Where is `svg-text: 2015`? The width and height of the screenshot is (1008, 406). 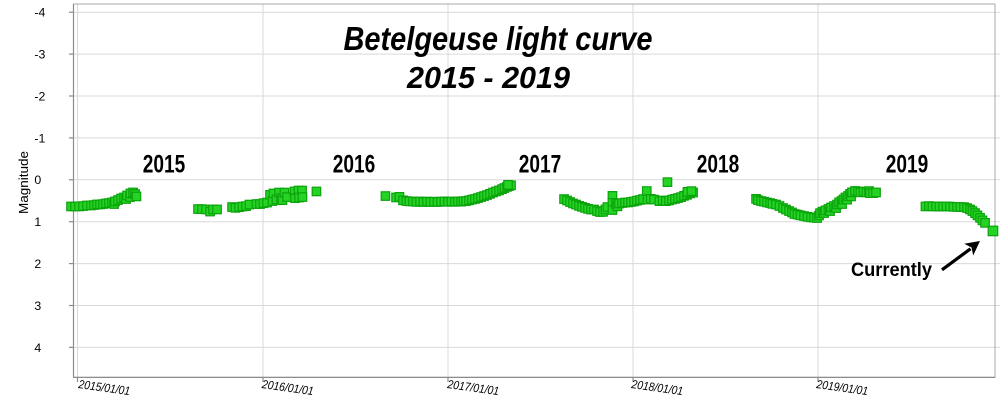 svg-text: 2015 is located at coordinates (164, 165).